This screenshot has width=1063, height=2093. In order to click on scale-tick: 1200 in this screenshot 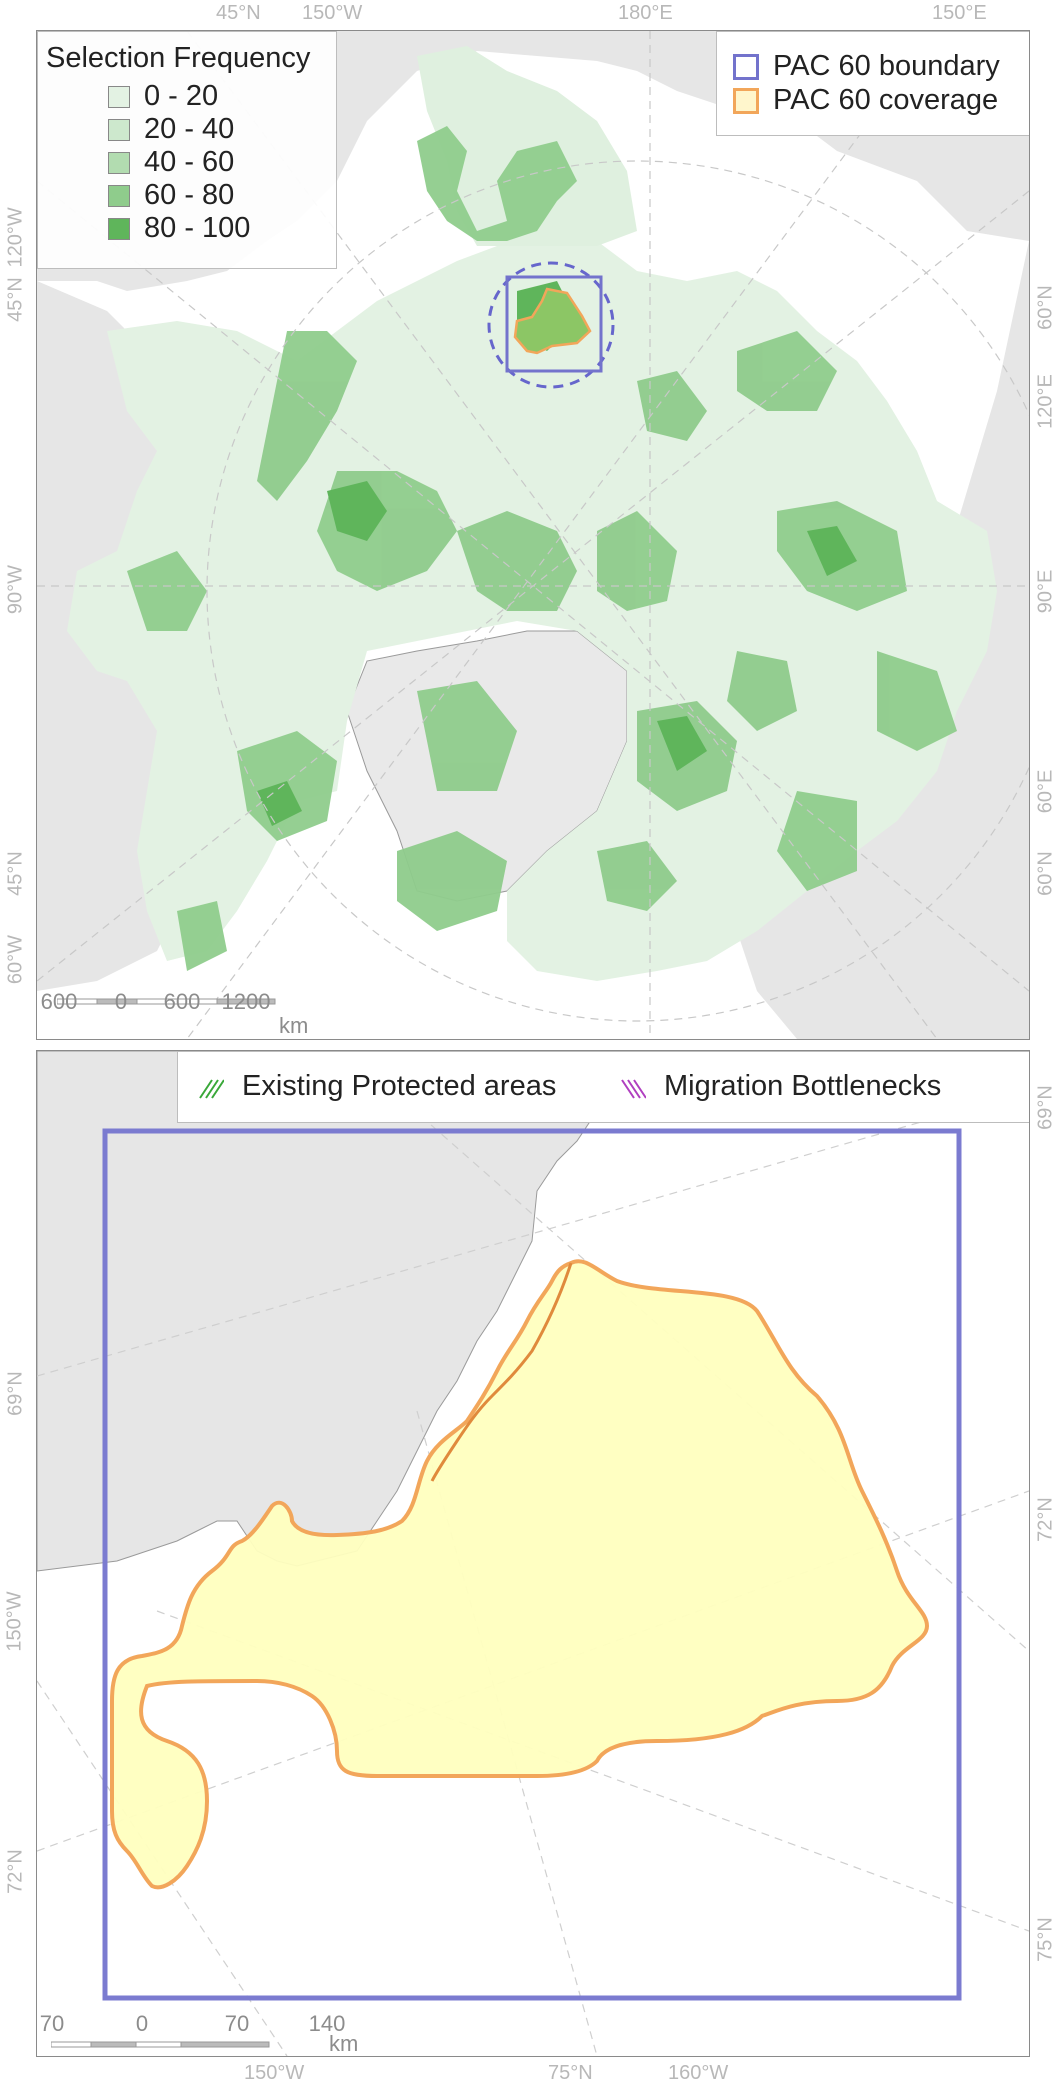, I will do `click(246, 1001)`.